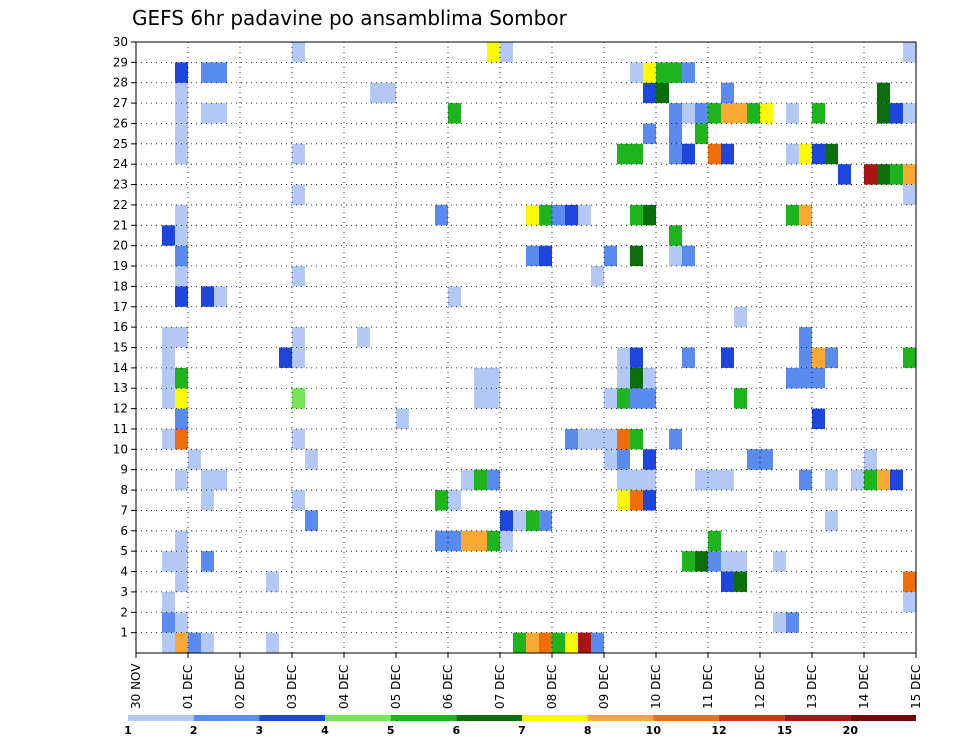  I want to click on y-tick-label: 19, so click(120, 266).